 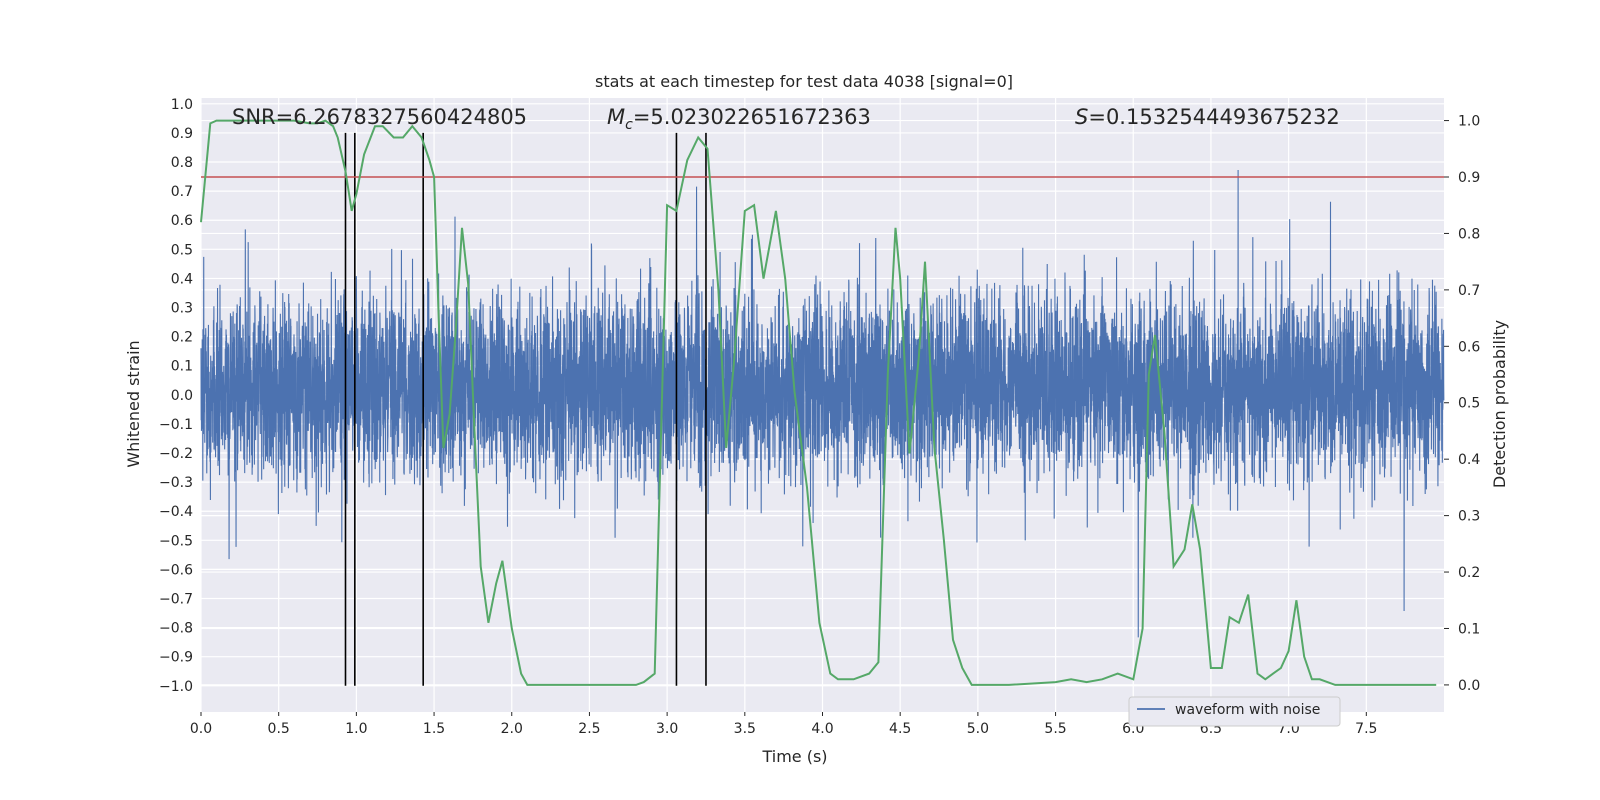 What do you see at coordinates (182, 221) in the screenshot?
I see `left-y-tick-label-4: 0.6` at bounding box center [182, 221].